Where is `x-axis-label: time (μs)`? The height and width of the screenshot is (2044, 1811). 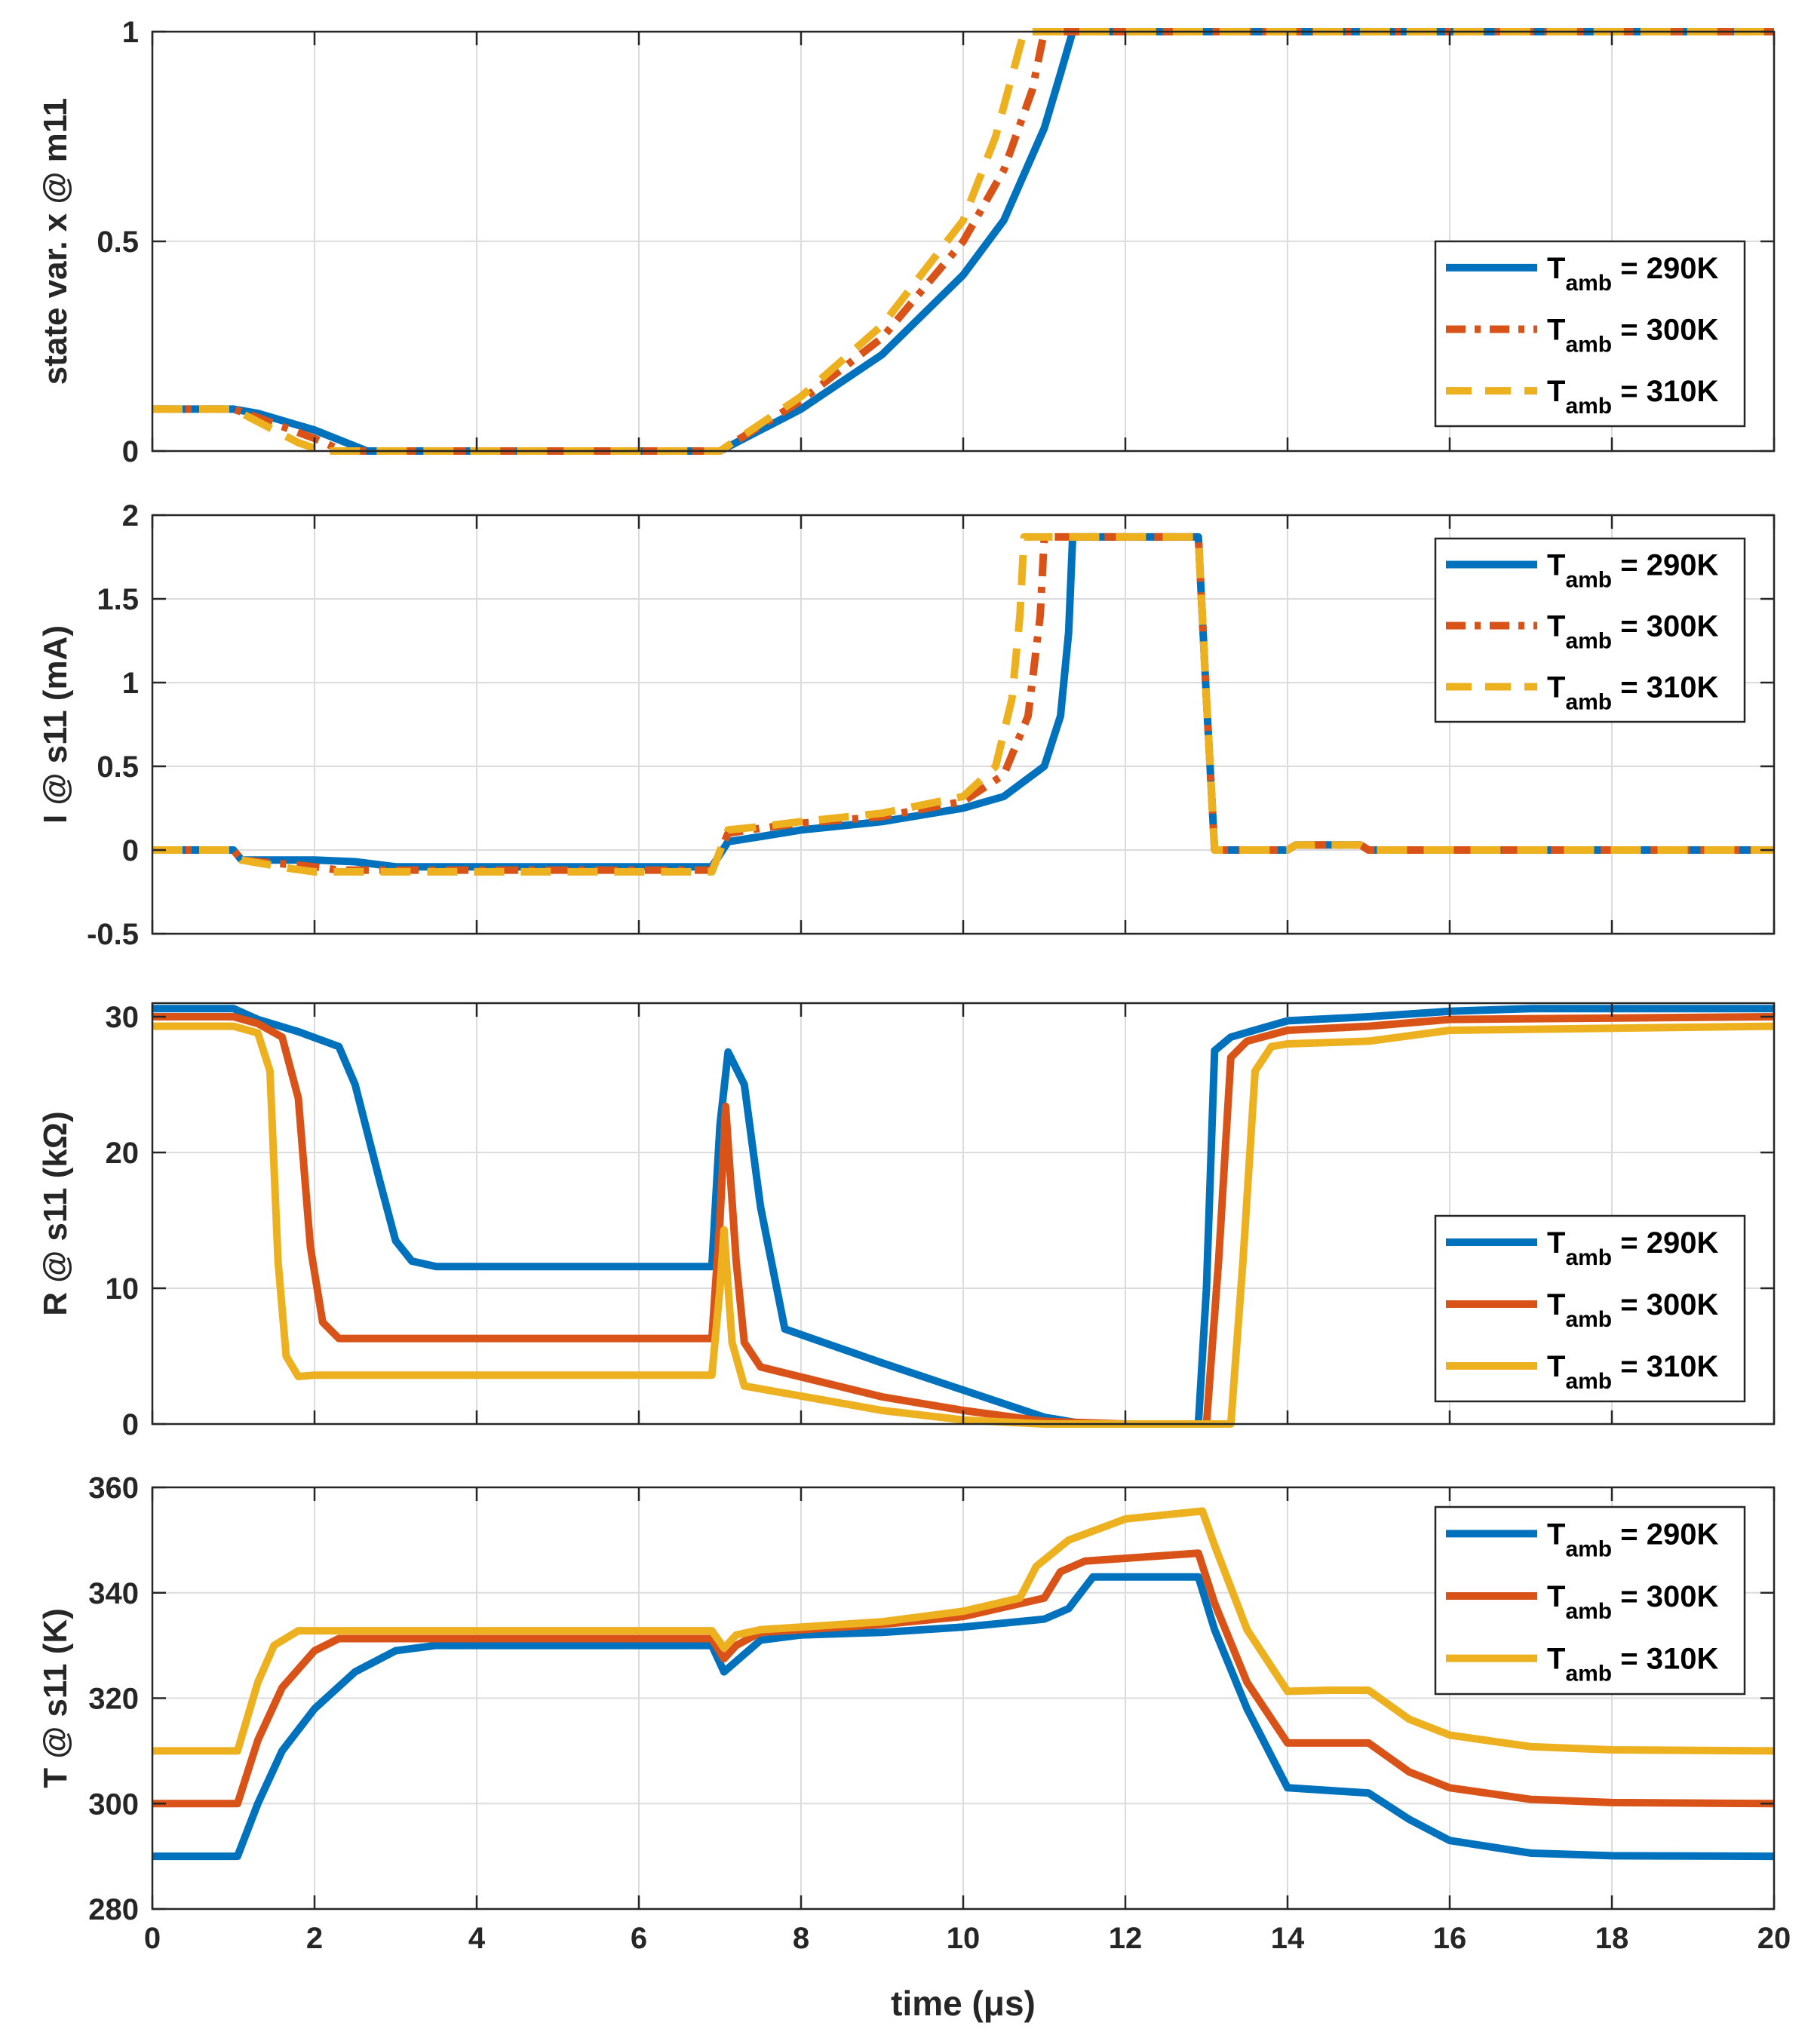 x-axis-label: time (μs) is located at coordinates (964, 2003).